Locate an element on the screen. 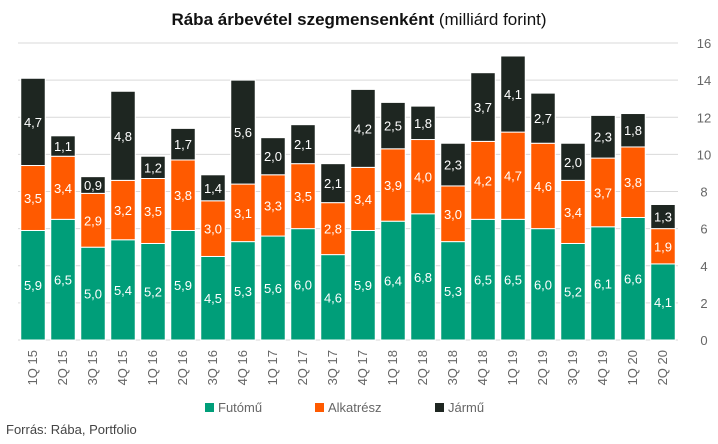 This screenshot has width=718, height=444. legend-label: Futómű is located at coordinates (240, 407).